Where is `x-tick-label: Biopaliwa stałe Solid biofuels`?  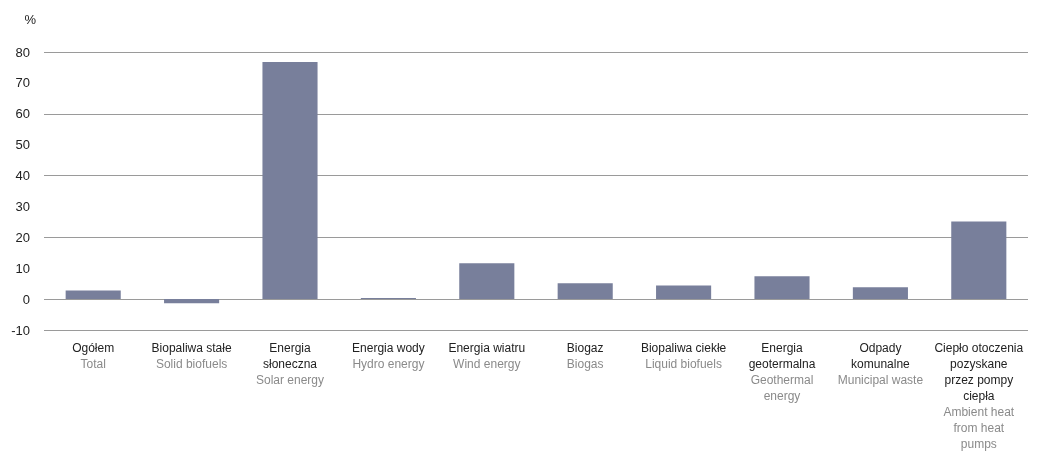 x-tick-label: Biopaliwa stałe Solid biofuels is located at coordinates (191, 356).